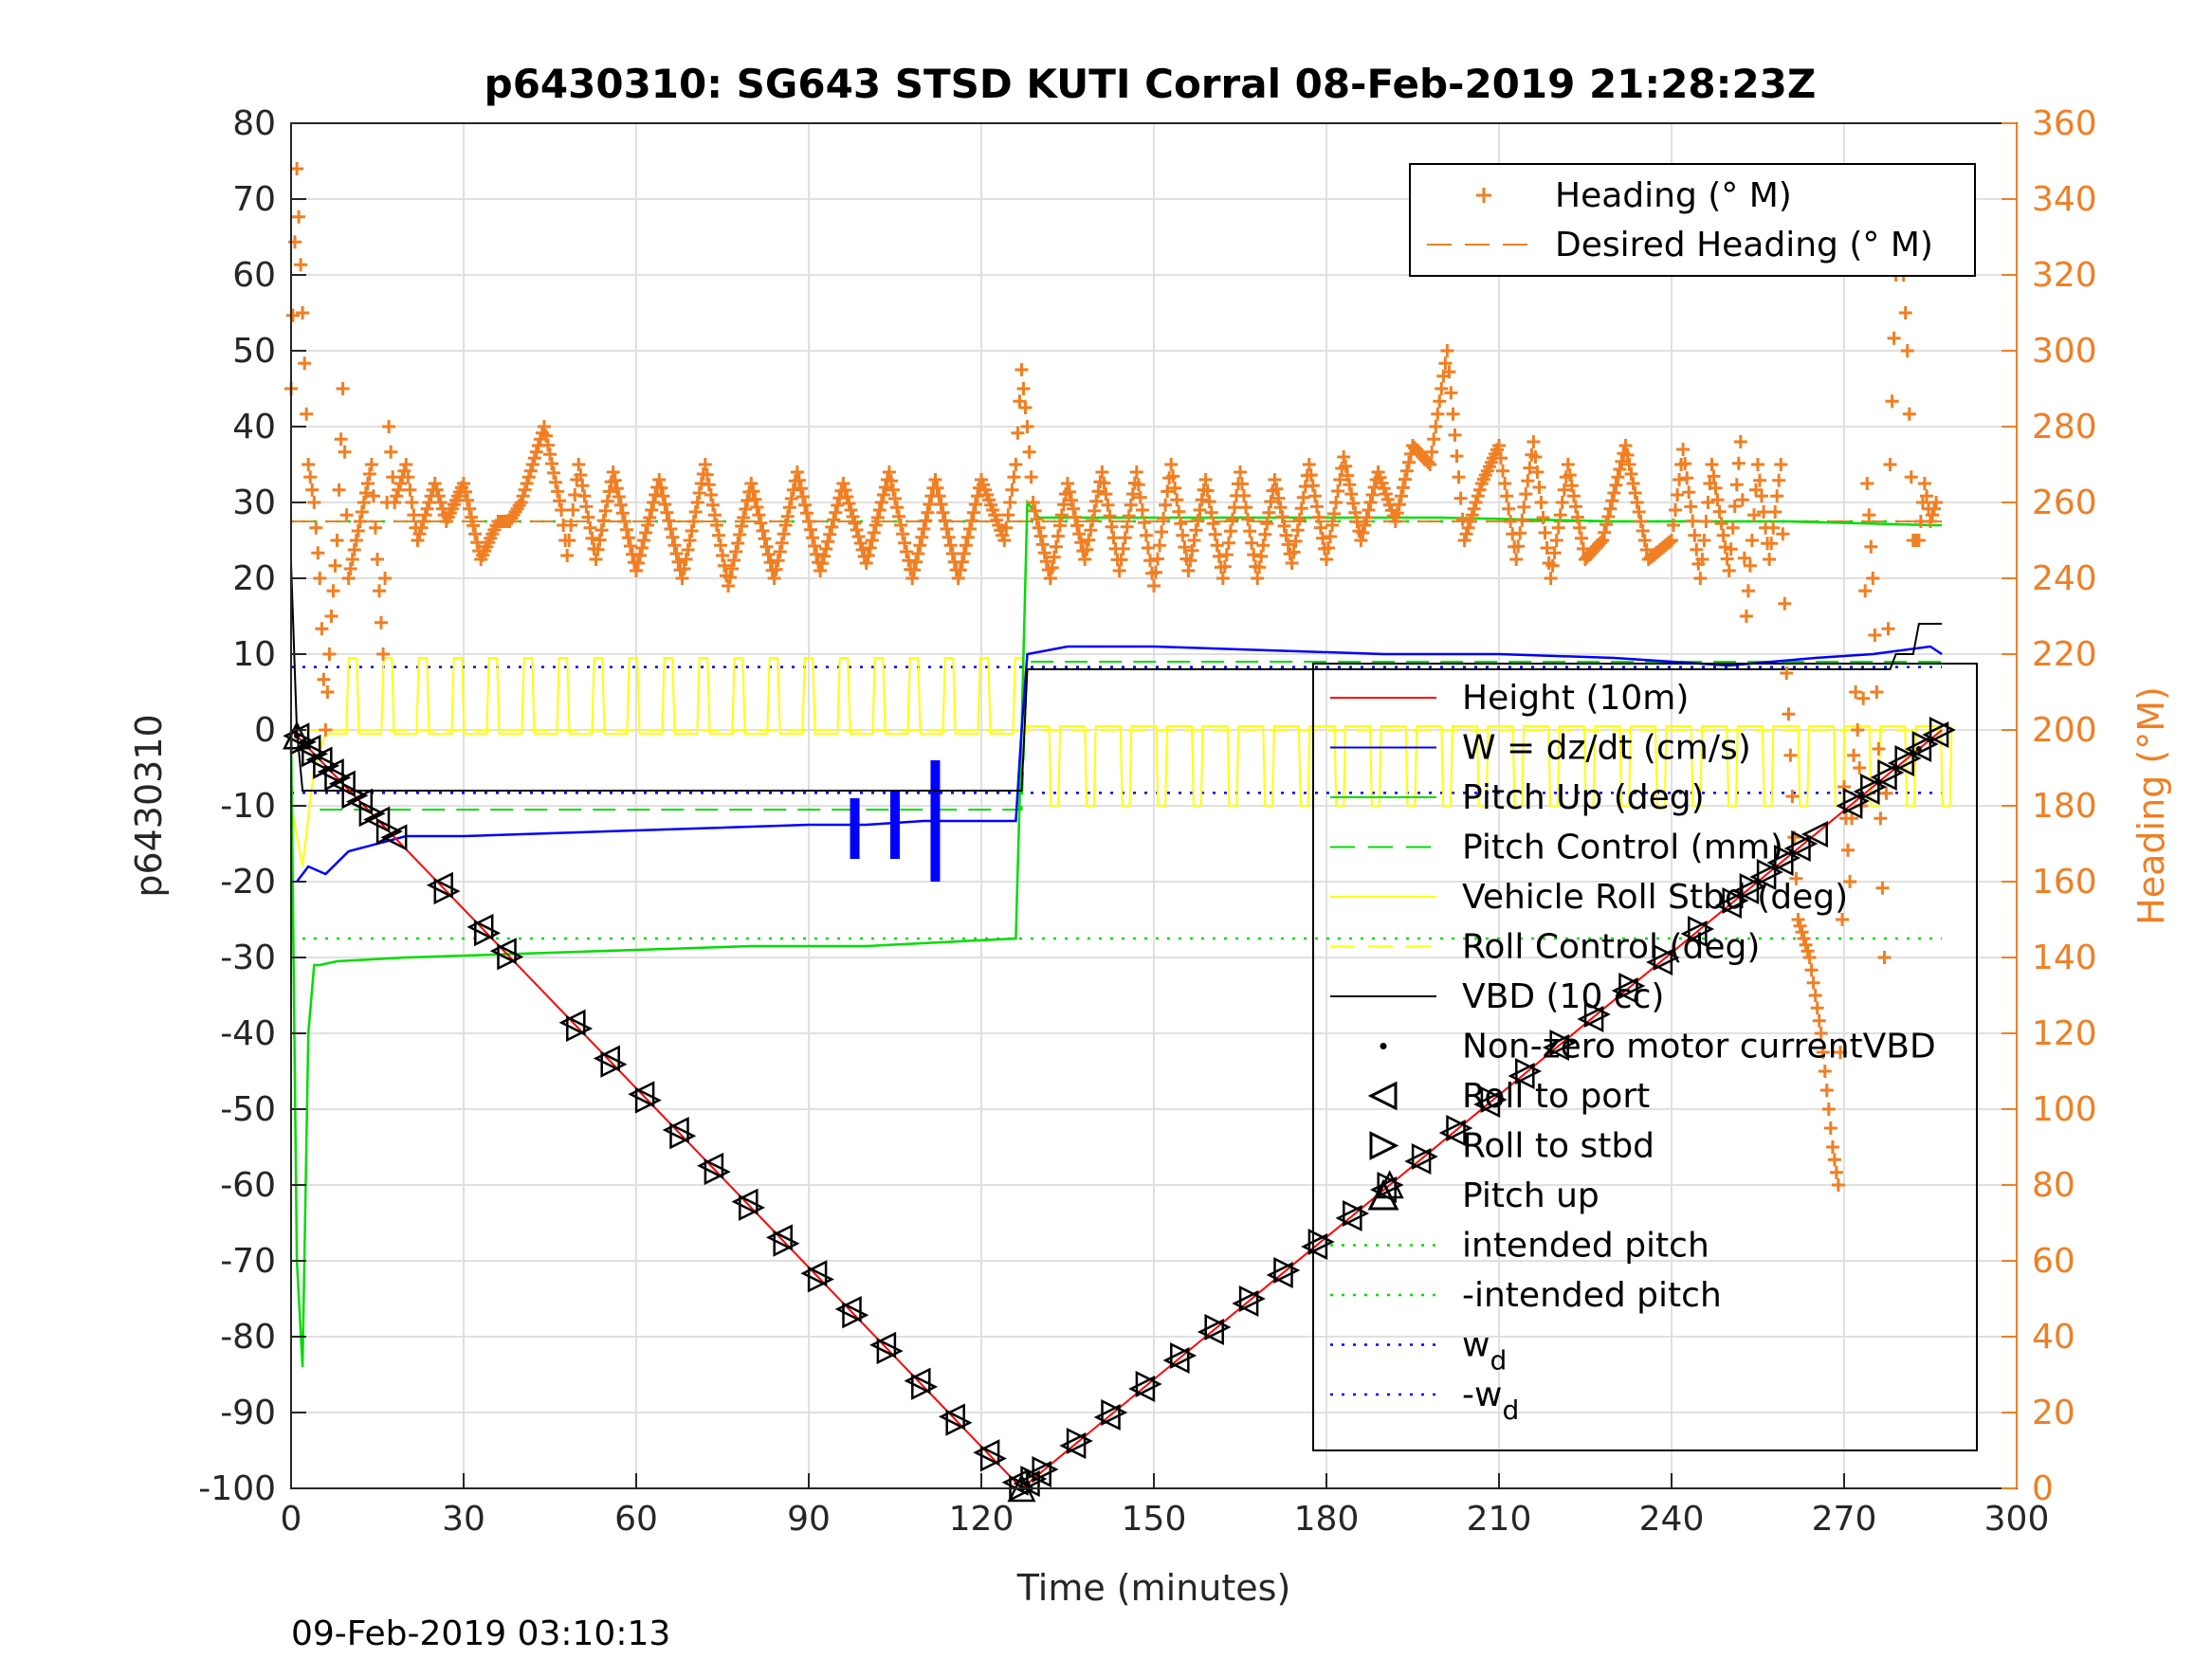 This screenshot has height=1659, width=2212. I want to click on y-tick-label-left: 60, so click(254, 275).